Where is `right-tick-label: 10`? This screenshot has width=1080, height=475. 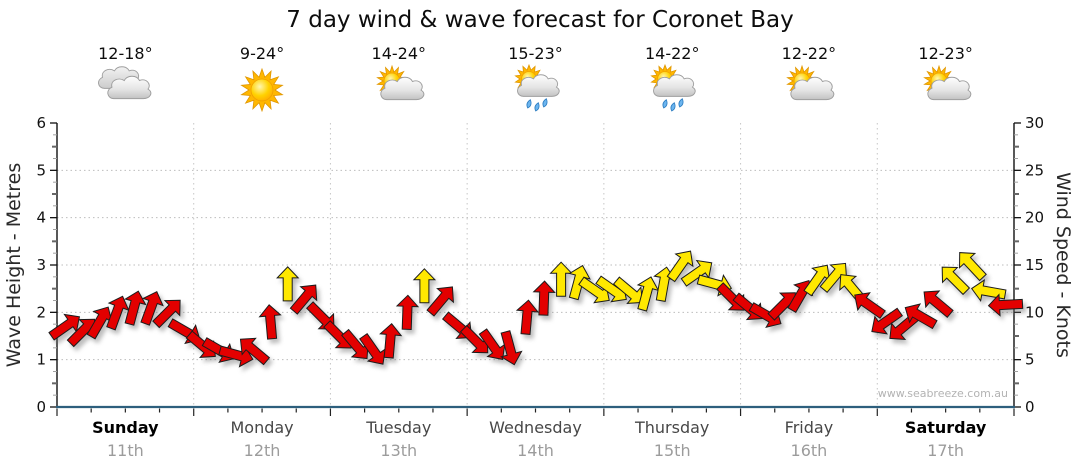 right-tick-label: 10 is located at coordinates (1034, 312).